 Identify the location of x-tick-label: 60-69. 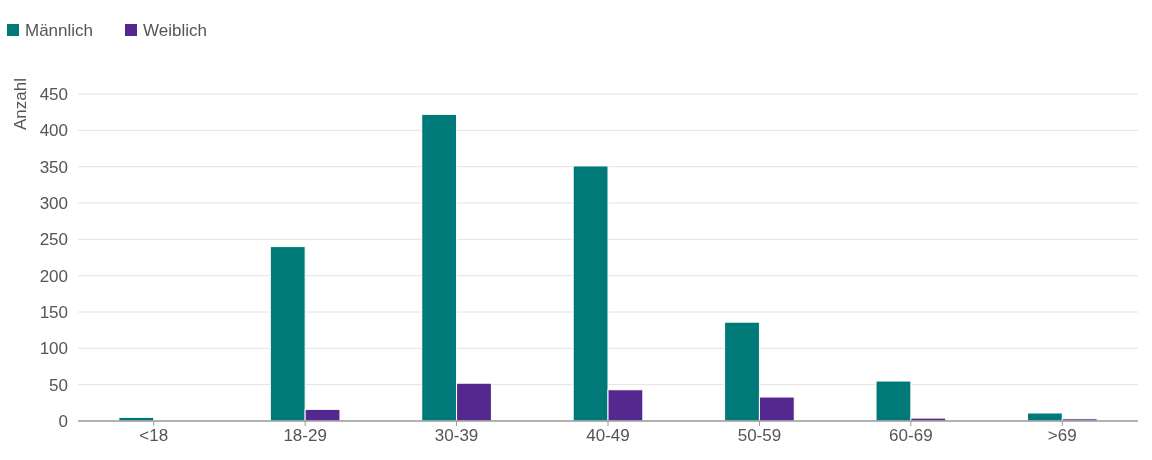
(911, 435).